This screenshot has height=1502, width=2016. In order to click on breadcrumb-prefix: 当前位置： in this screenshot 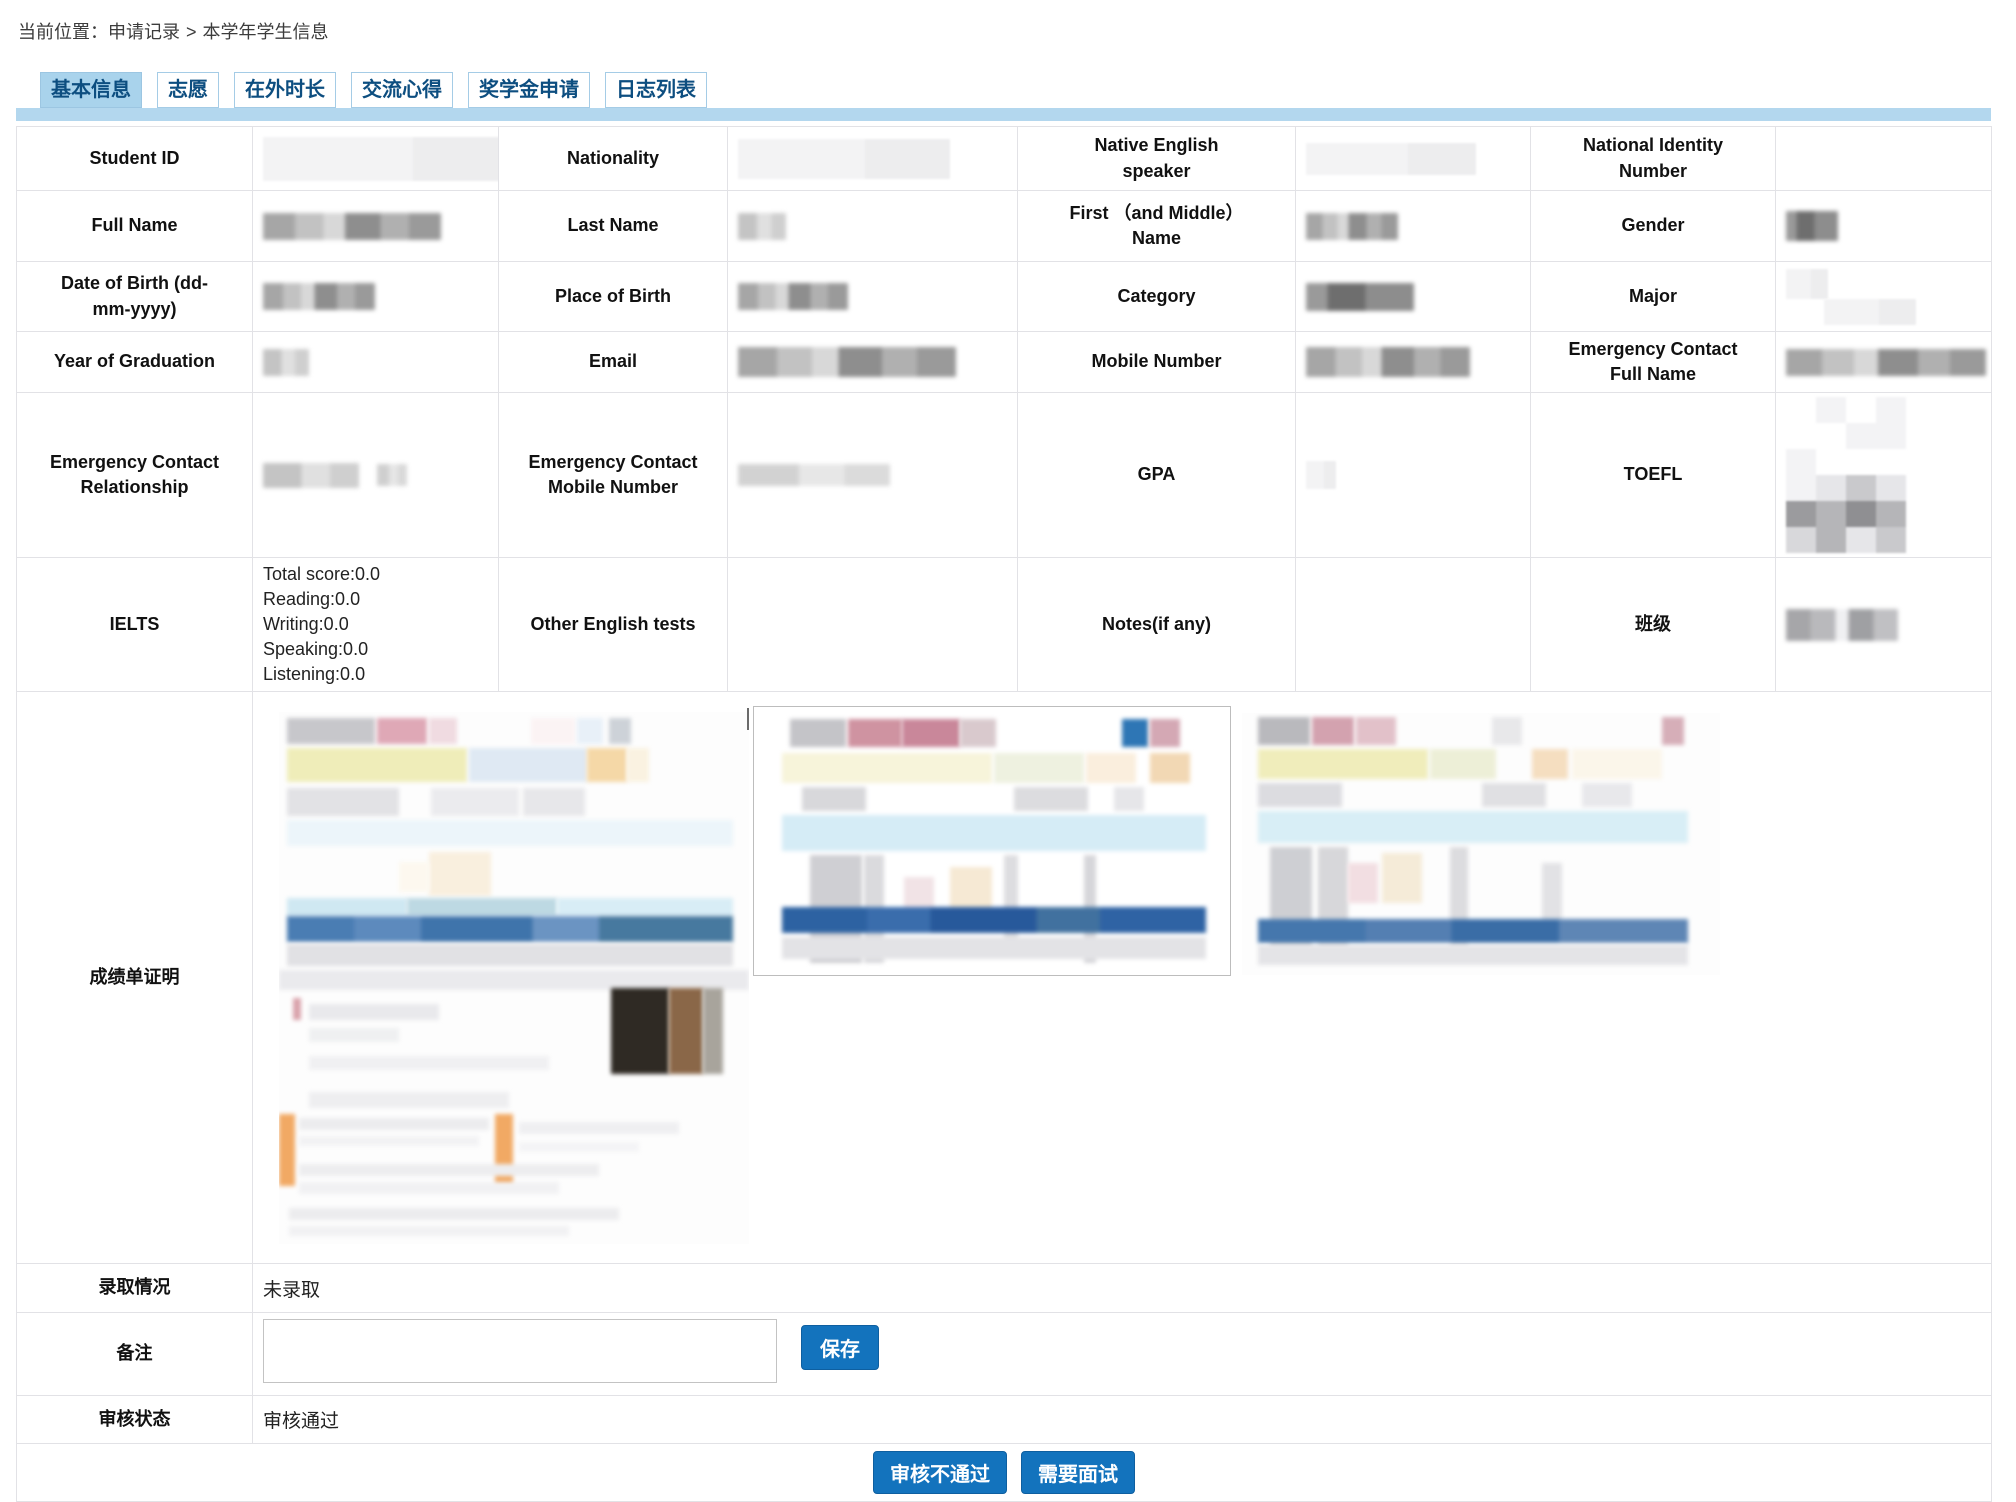, I will do `click(63, 32)`.